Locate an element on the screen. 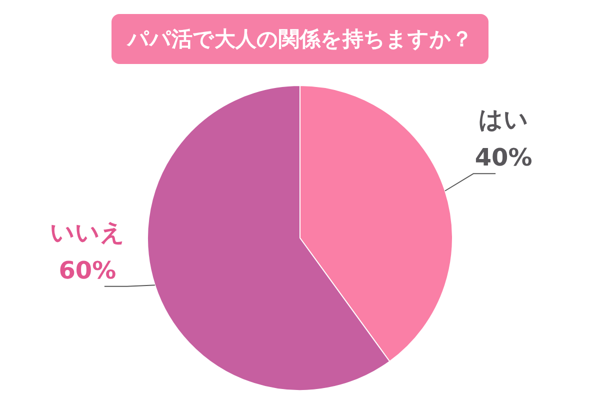 This screenshot has width=600, height=400. data-label: 40% is located at coordinates (503, 158).